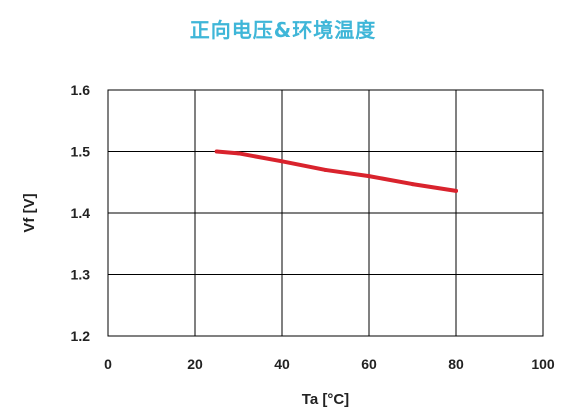 The width and height of the screenshot is (566, 412). Describe the element at coordinates (108, 364) in the screenshot. I see `x-tick-label: 0` at that location.